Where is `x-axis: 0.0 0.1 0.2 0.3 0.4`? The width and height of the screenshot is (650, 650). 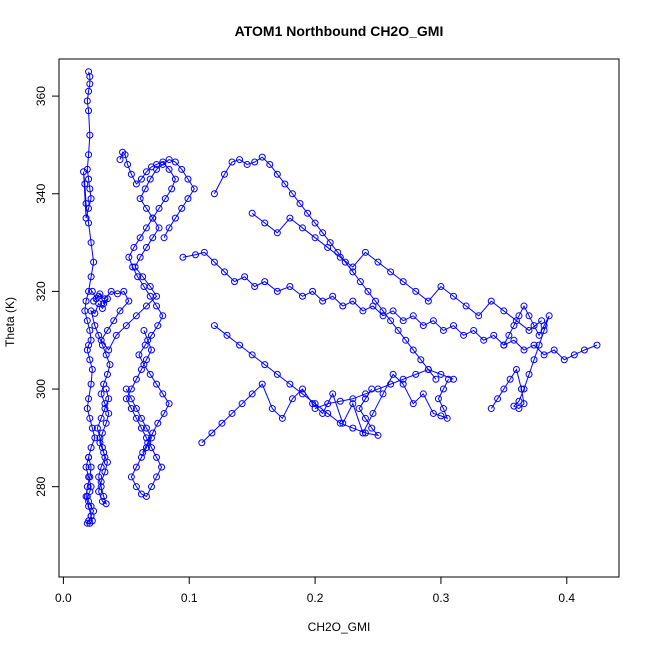 x-axis: 0.0 0.1 0.2 0.3 0.4 is located at coordinates (315, 590).